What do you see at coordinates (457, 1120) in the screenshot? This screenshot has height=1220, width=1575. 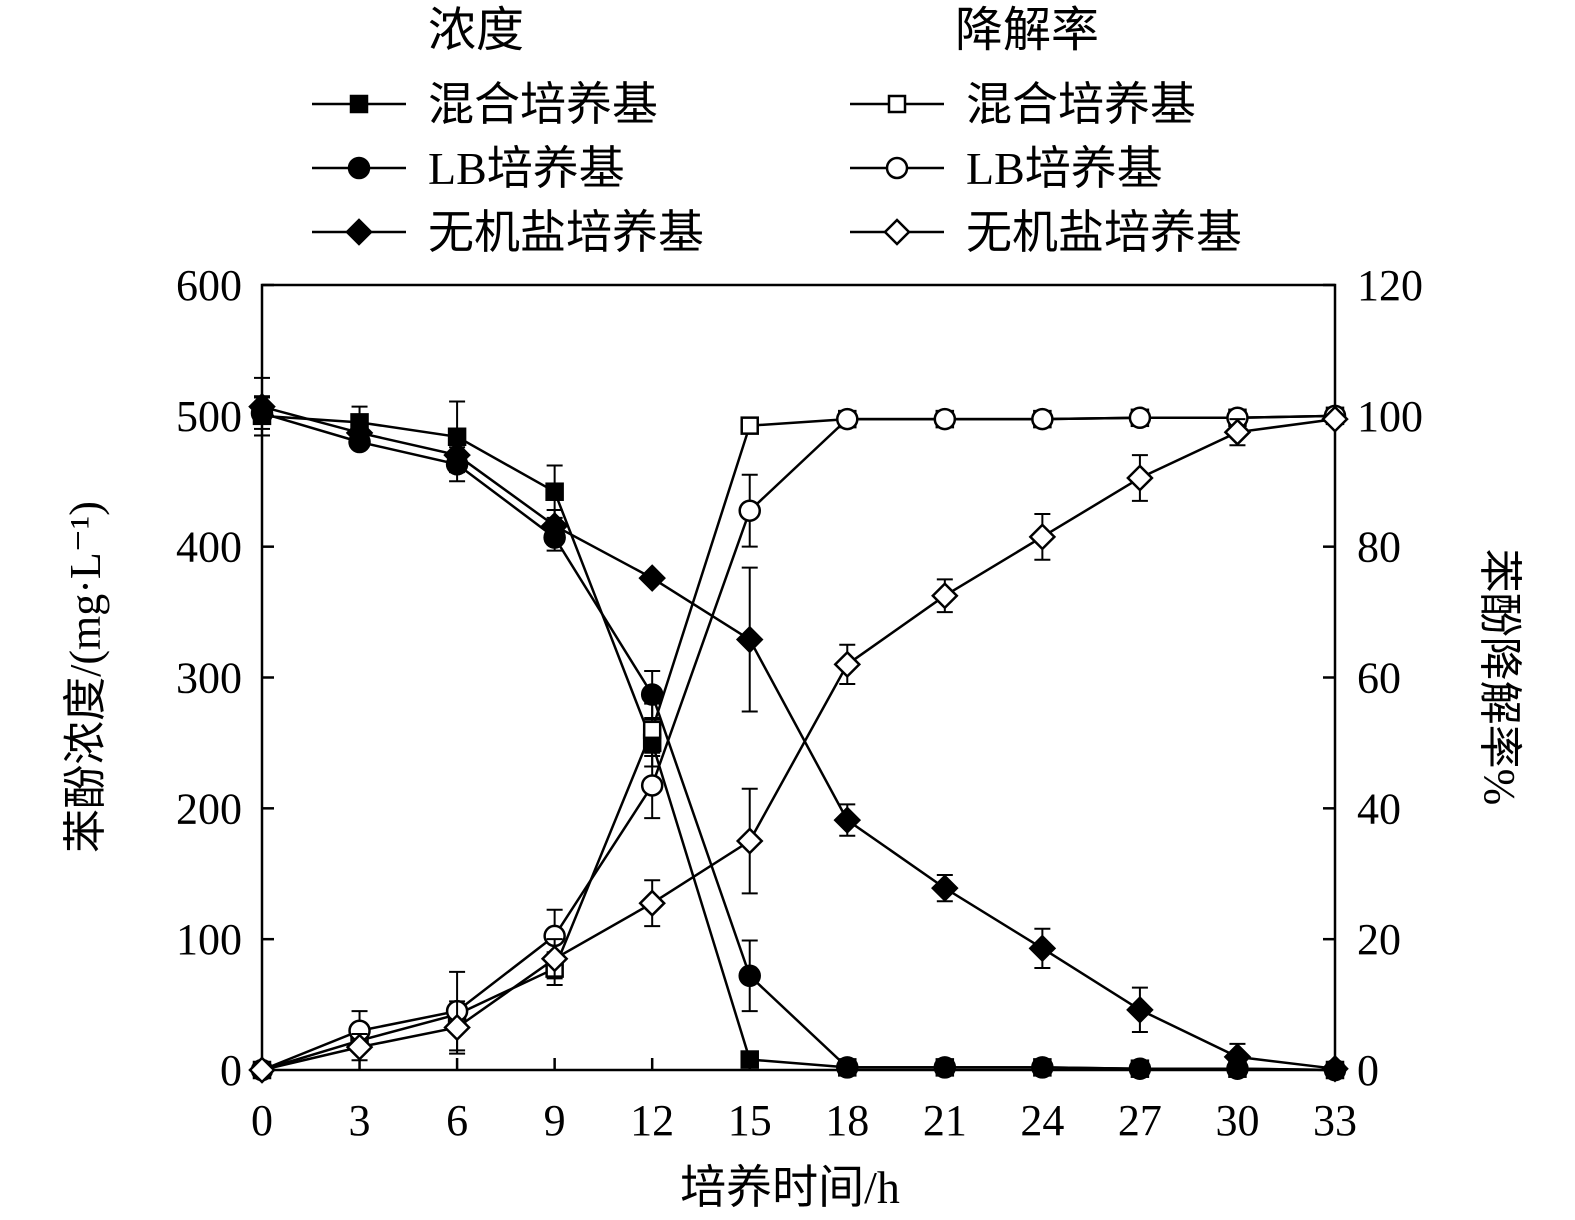 I see `x-tick-label: 6` at bounding box center [457, 1120].